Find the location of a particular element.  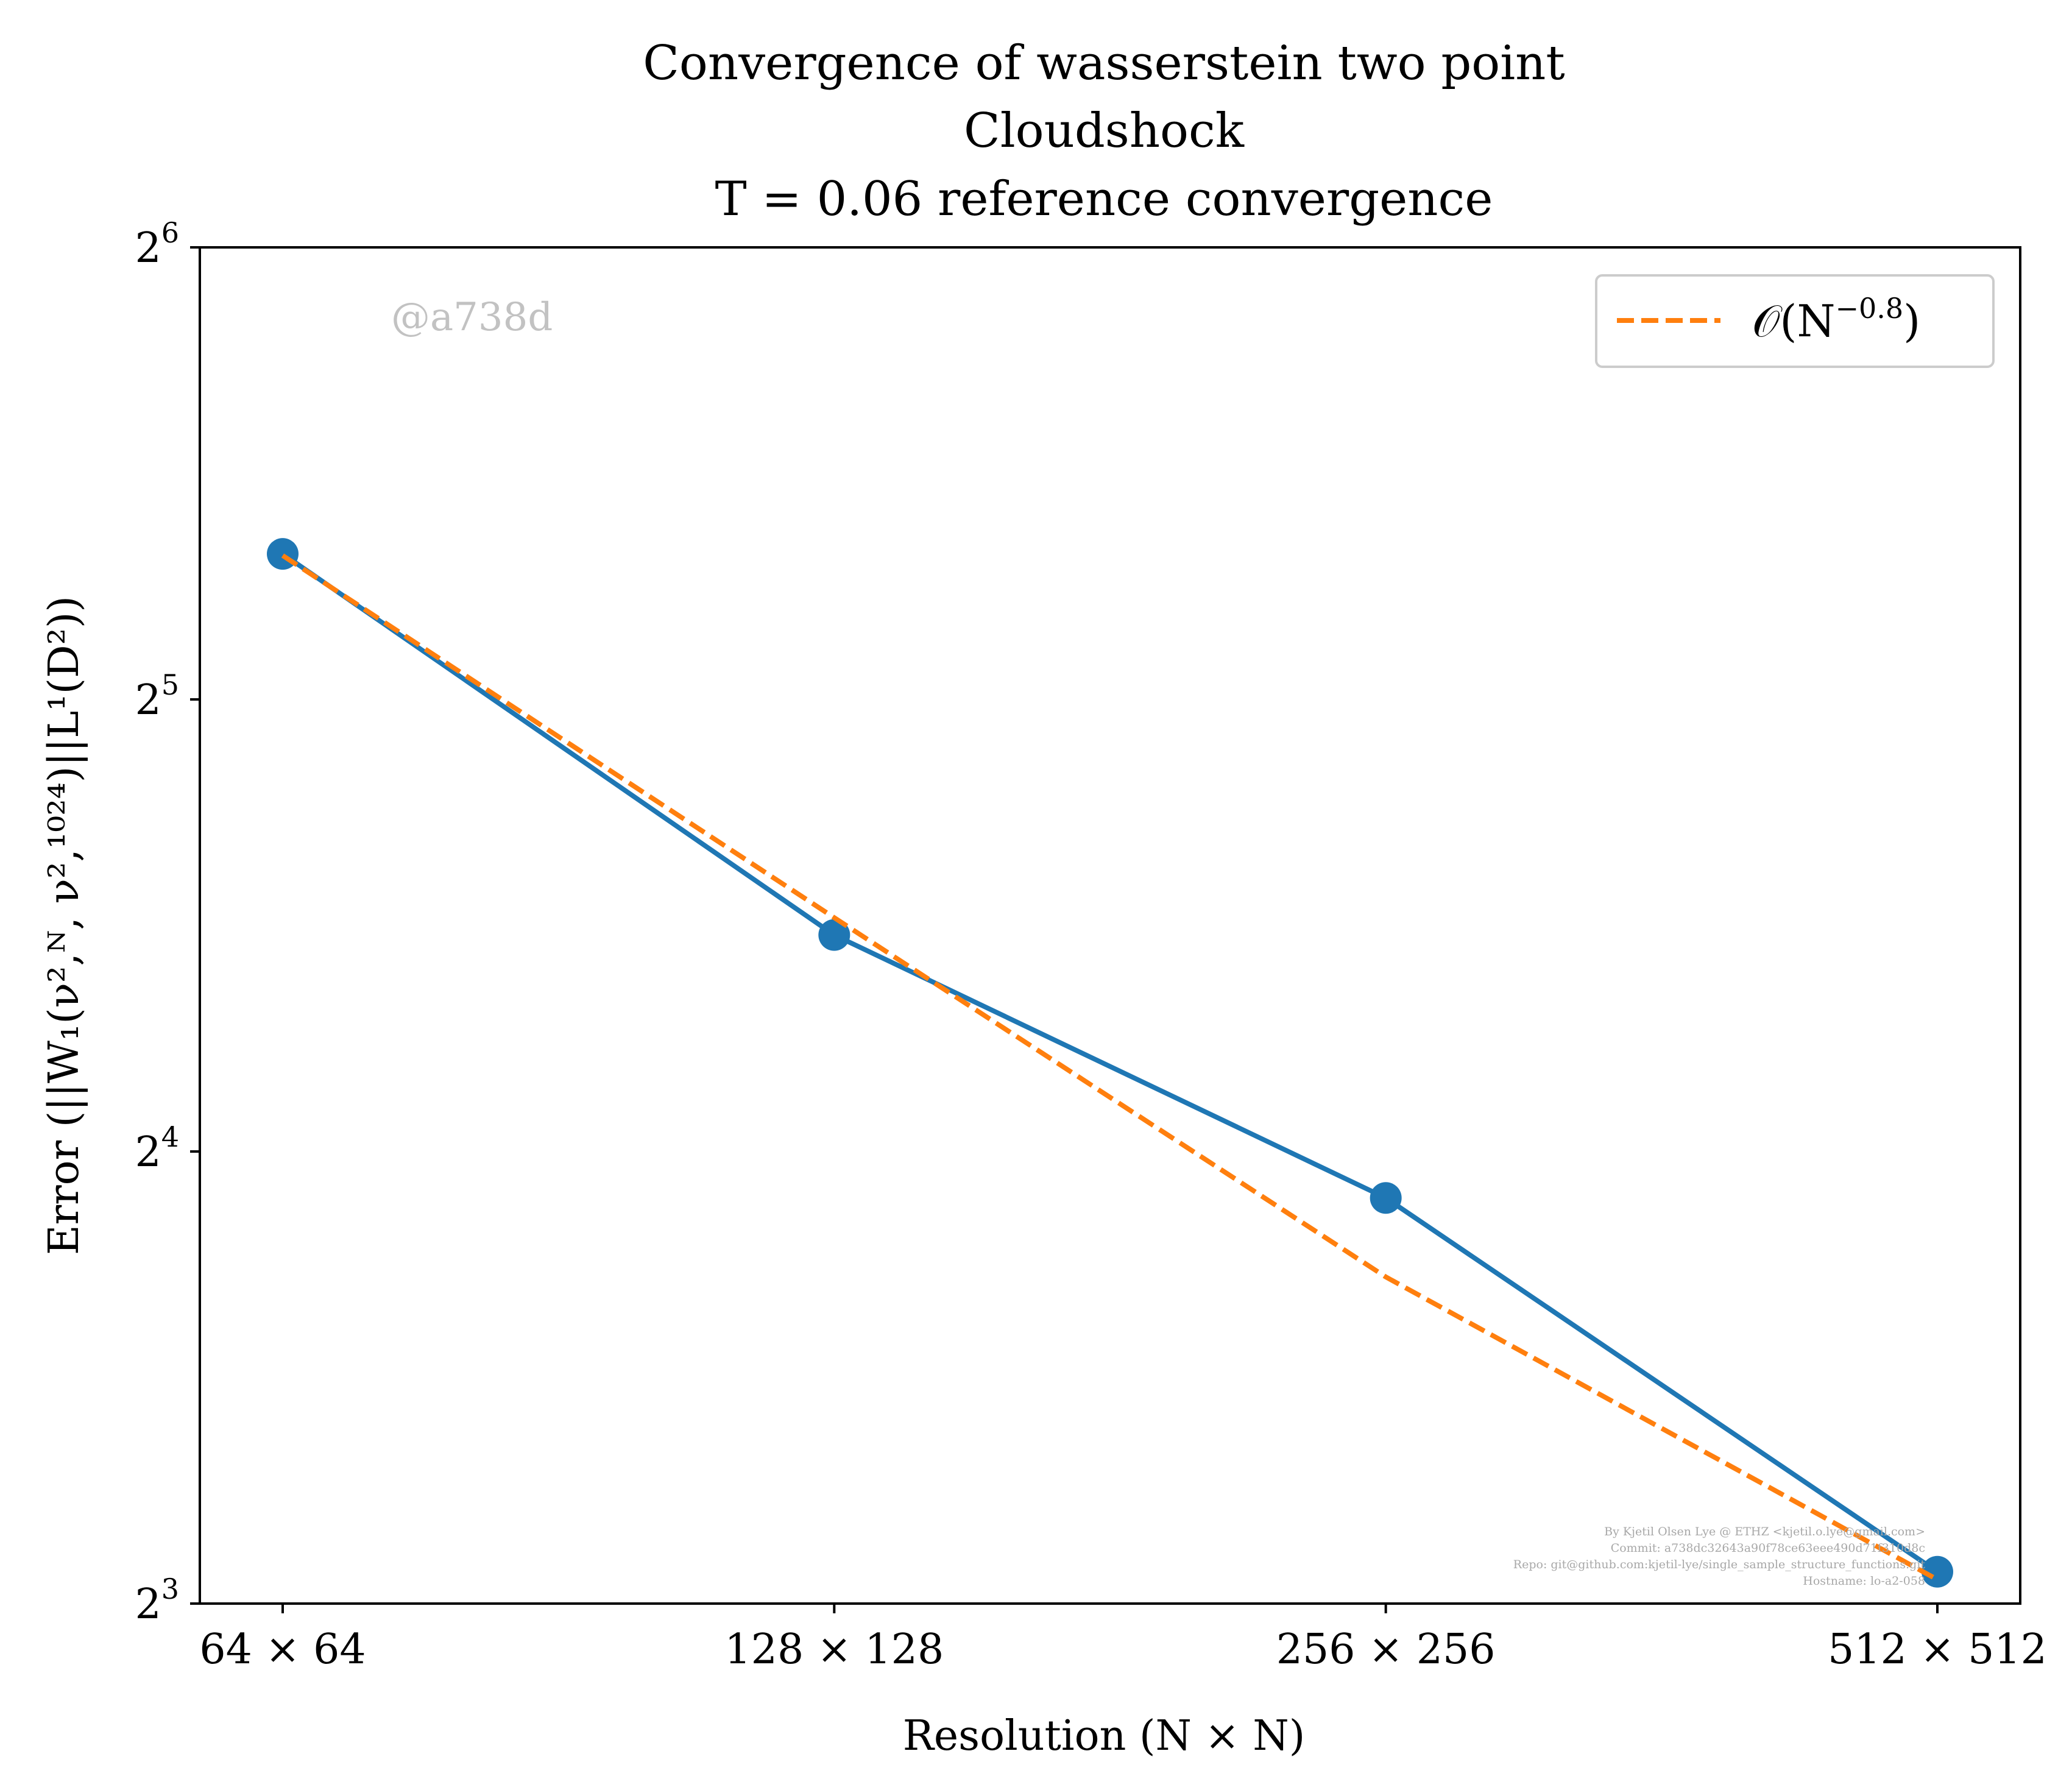

legend-label-reference: 𝒪(N−0.8) is located at coordinates (1836, 319).